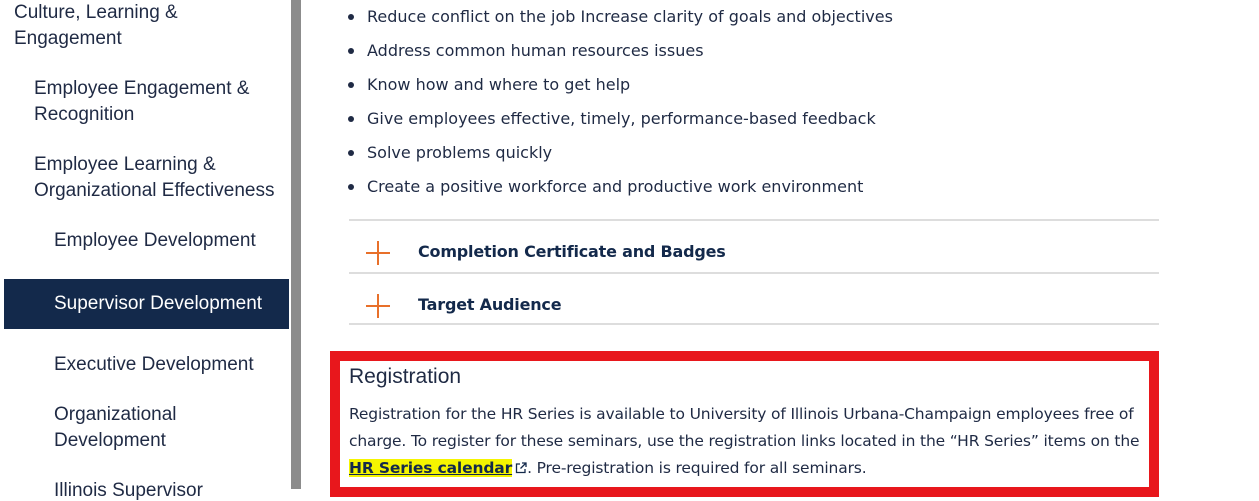 The image size is (1259, 501). Describe the element at coordinates (521, 468) in the screenshot. I see `external-link-icon` at that location.